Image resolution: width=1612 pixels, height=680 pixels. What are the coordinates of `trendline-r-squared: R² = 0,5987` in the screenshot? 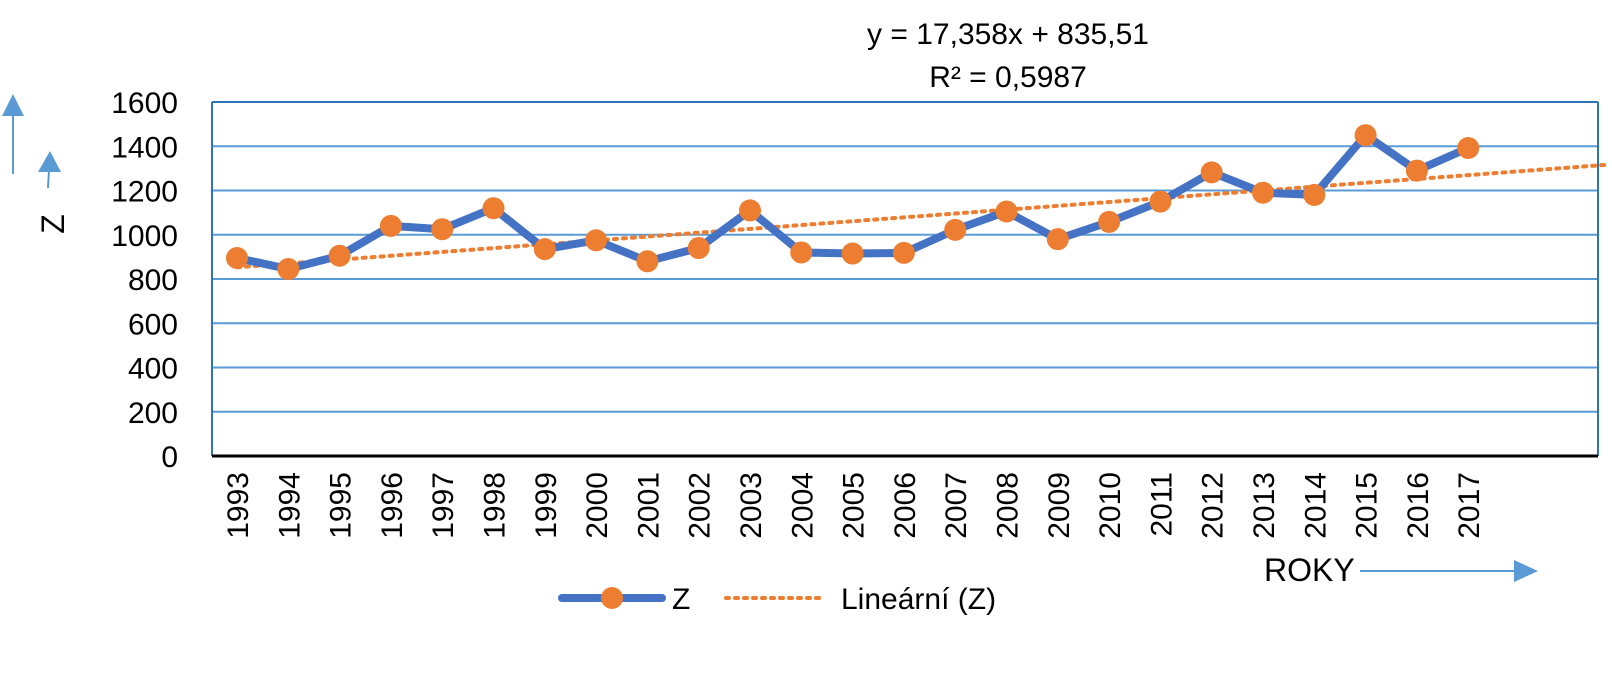 It's located at (1008, 77).